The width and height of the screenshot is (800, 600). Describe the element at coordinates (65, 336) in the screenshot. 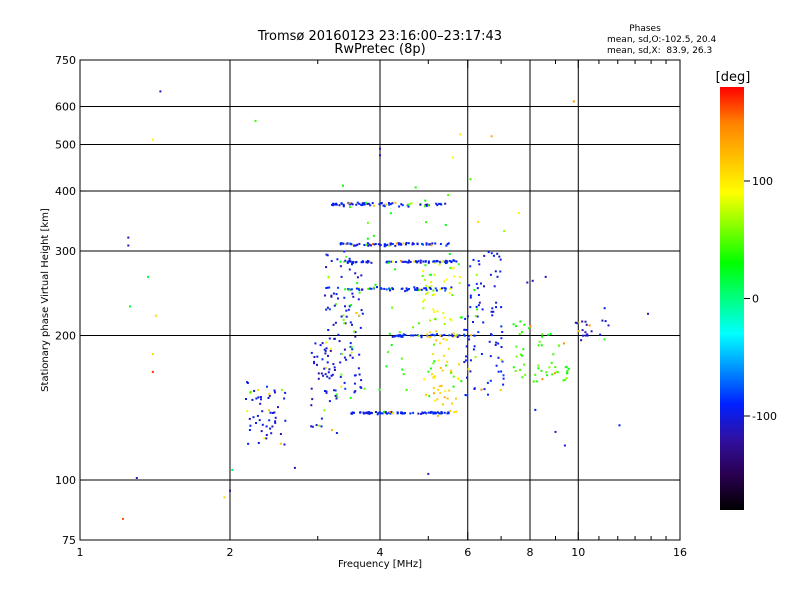

I see `y-tick-label: 200` at that location.